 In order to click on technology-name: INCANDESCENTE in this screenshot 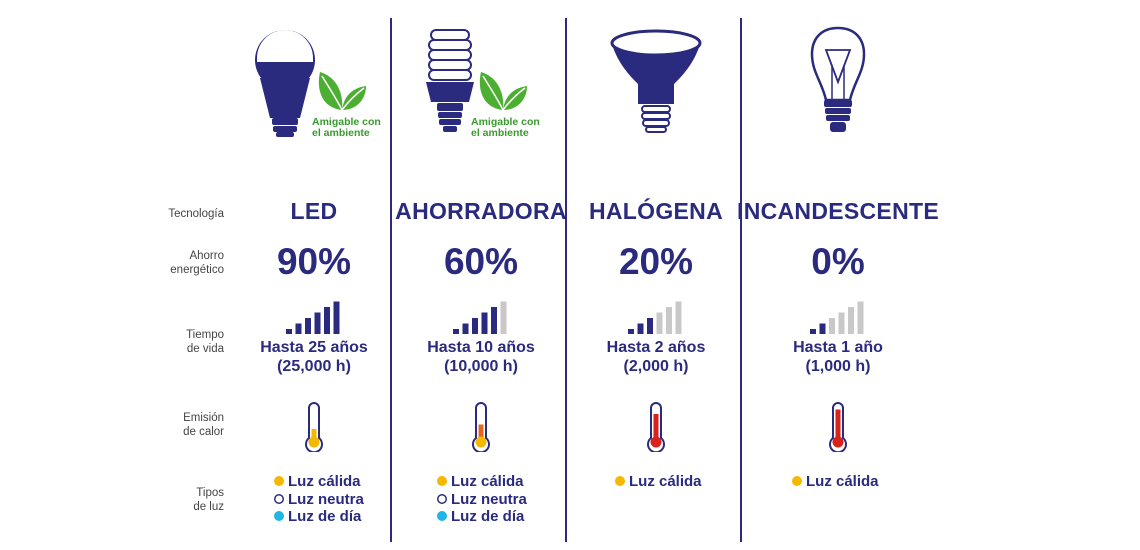, I will do `click(838, 211)`.